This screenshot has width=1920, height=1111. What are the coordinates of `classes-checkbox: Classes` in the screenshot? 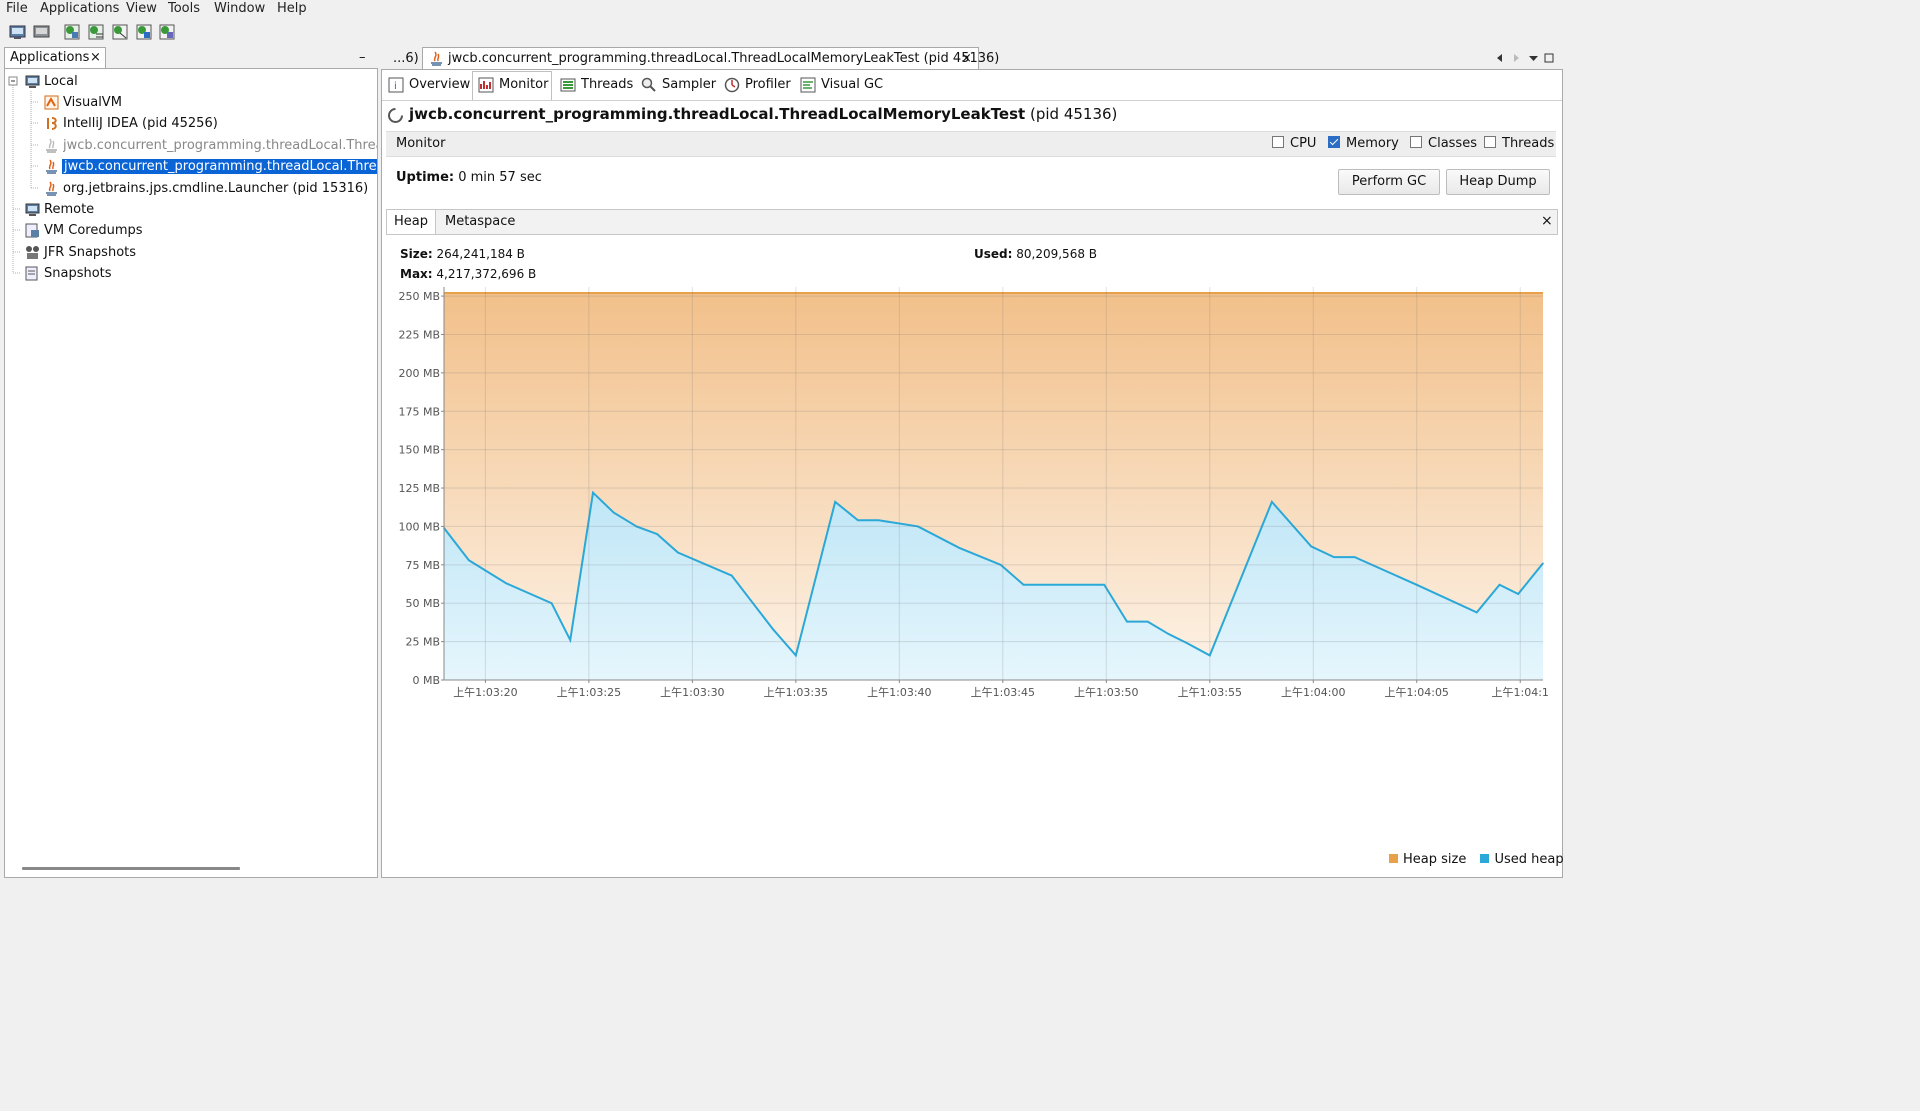 It's located at (1443, 143).